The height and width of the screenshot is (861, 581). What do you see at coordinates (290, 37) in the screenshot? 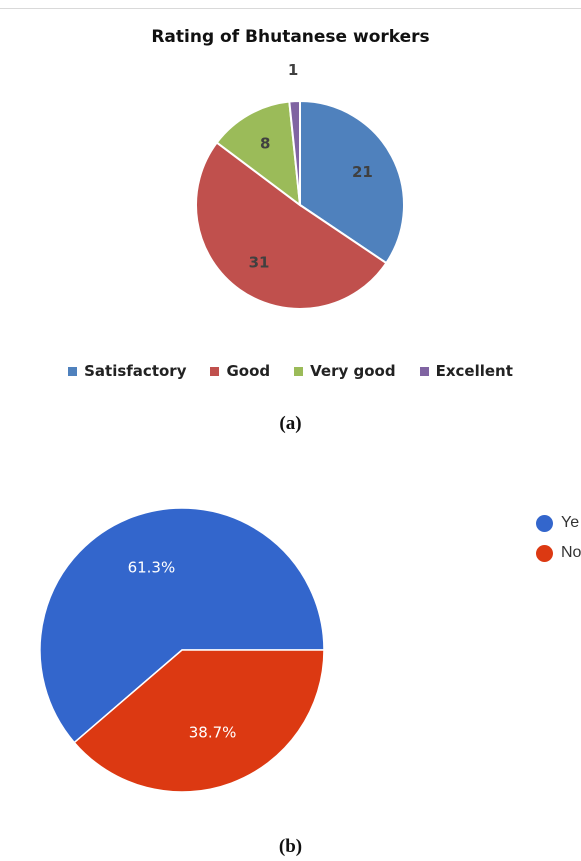
I see `chart-a-title: Rating of Bhutanese workers` at bounding box center [290, 37].